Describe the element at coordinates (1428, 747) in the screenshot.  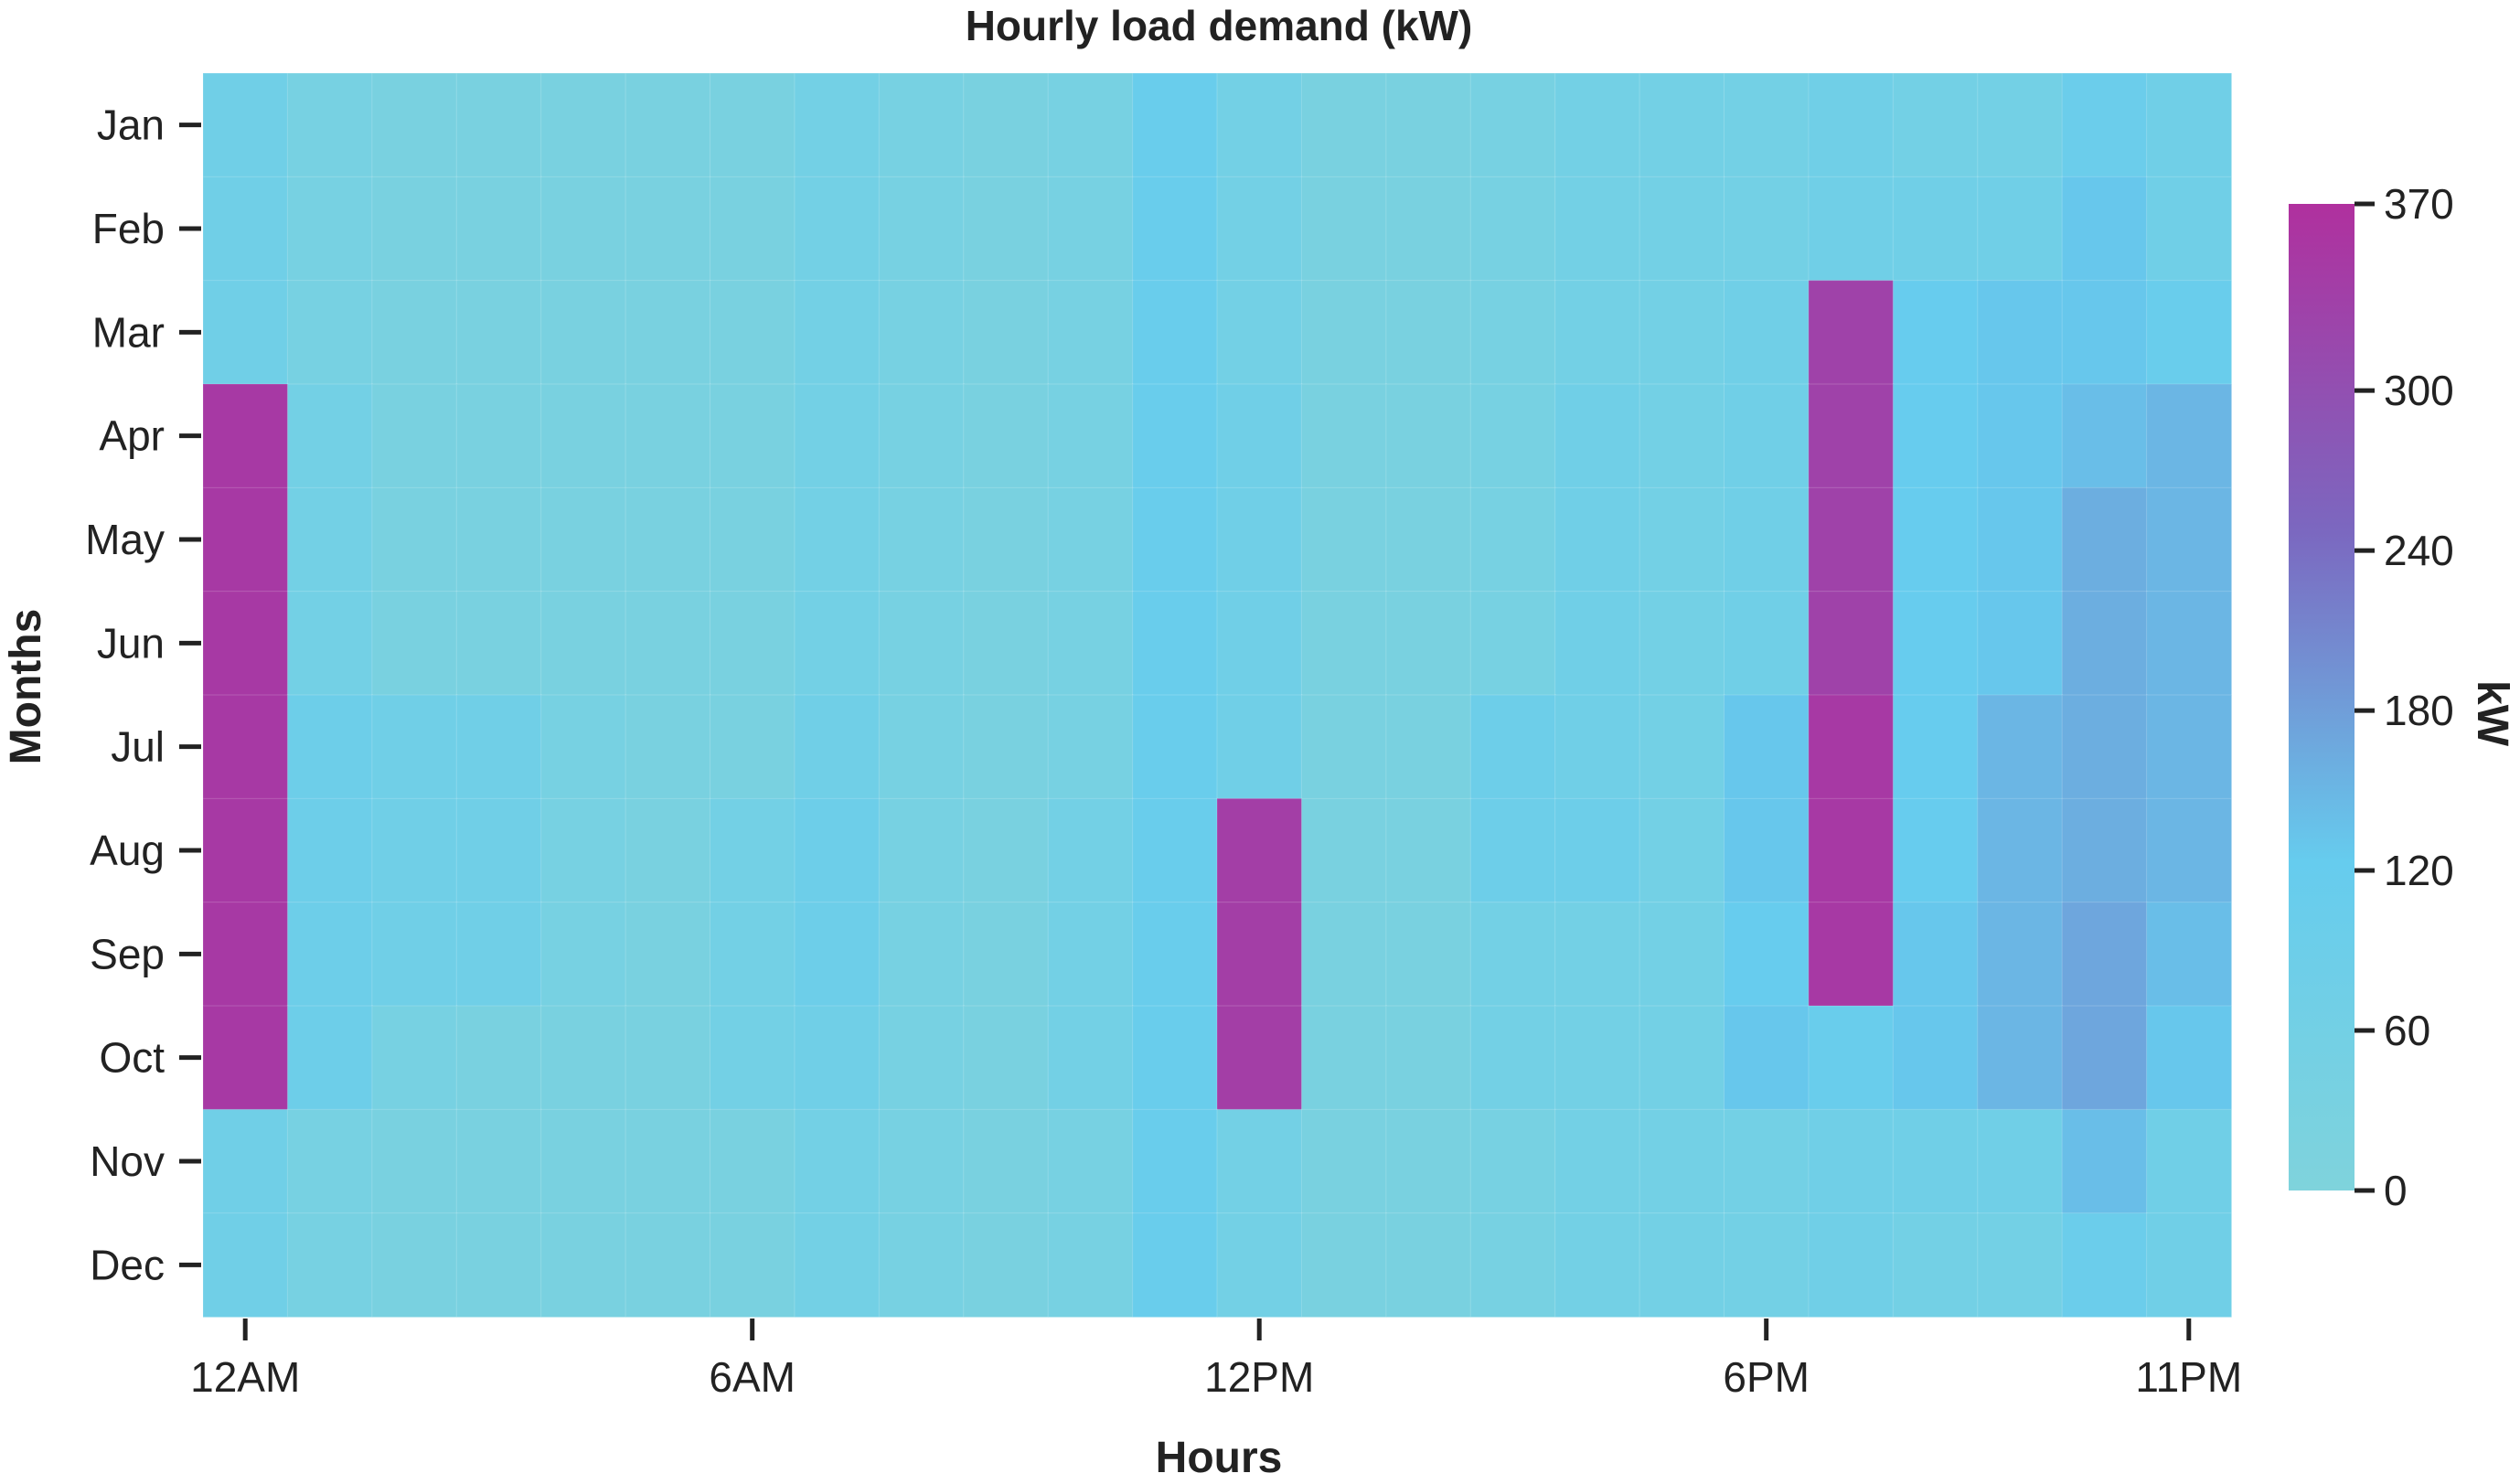
I see `heatmap-cell-jul-h14` at that location.